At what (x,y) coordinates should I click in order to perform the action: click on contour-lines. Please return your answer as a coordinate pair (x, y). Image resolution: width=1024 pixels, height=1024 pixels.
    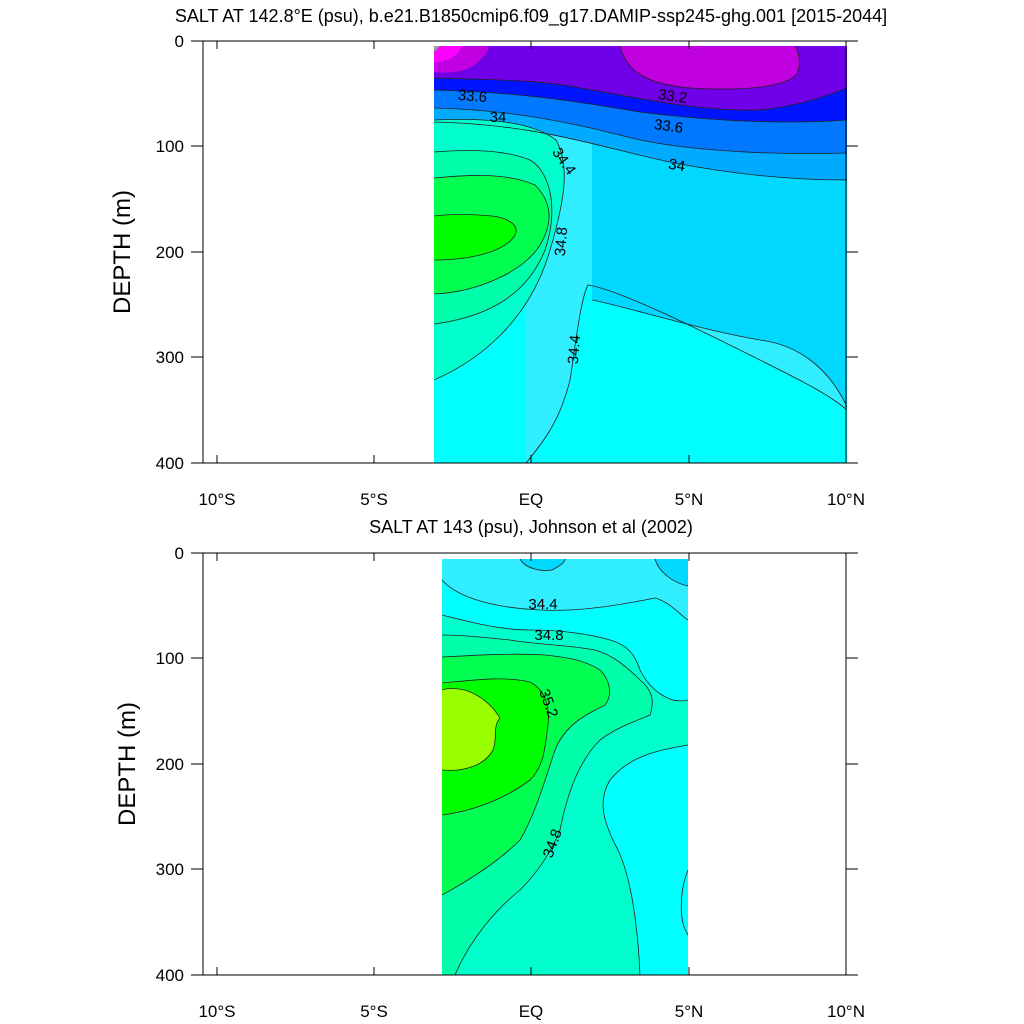
    Looking at the image, I should click on (565, 767).